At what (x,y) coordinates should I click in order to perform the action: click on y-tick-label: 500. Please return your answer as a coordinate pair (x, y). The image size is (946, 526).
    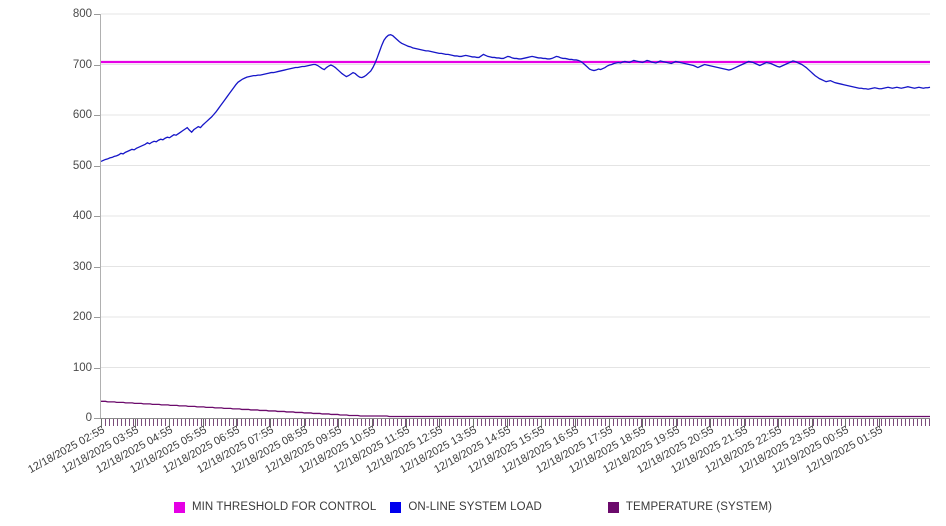
    Looking at the image, I should click on (82, 165).